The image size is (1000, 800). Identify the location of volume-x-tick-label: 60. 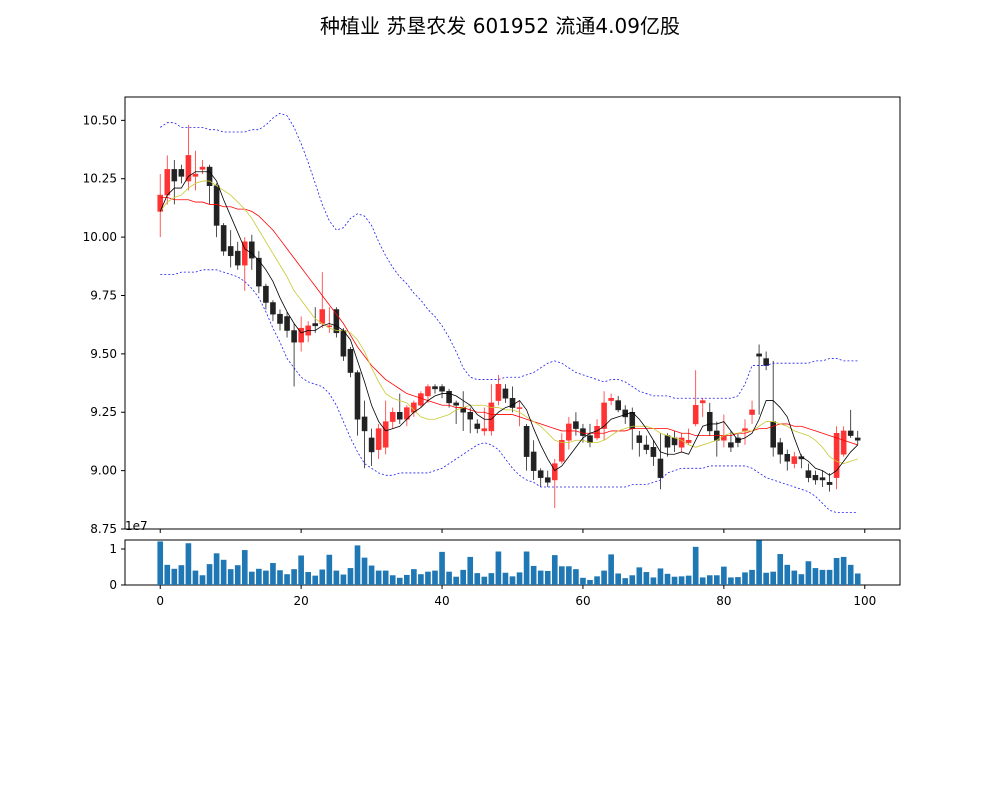
(582, 601).